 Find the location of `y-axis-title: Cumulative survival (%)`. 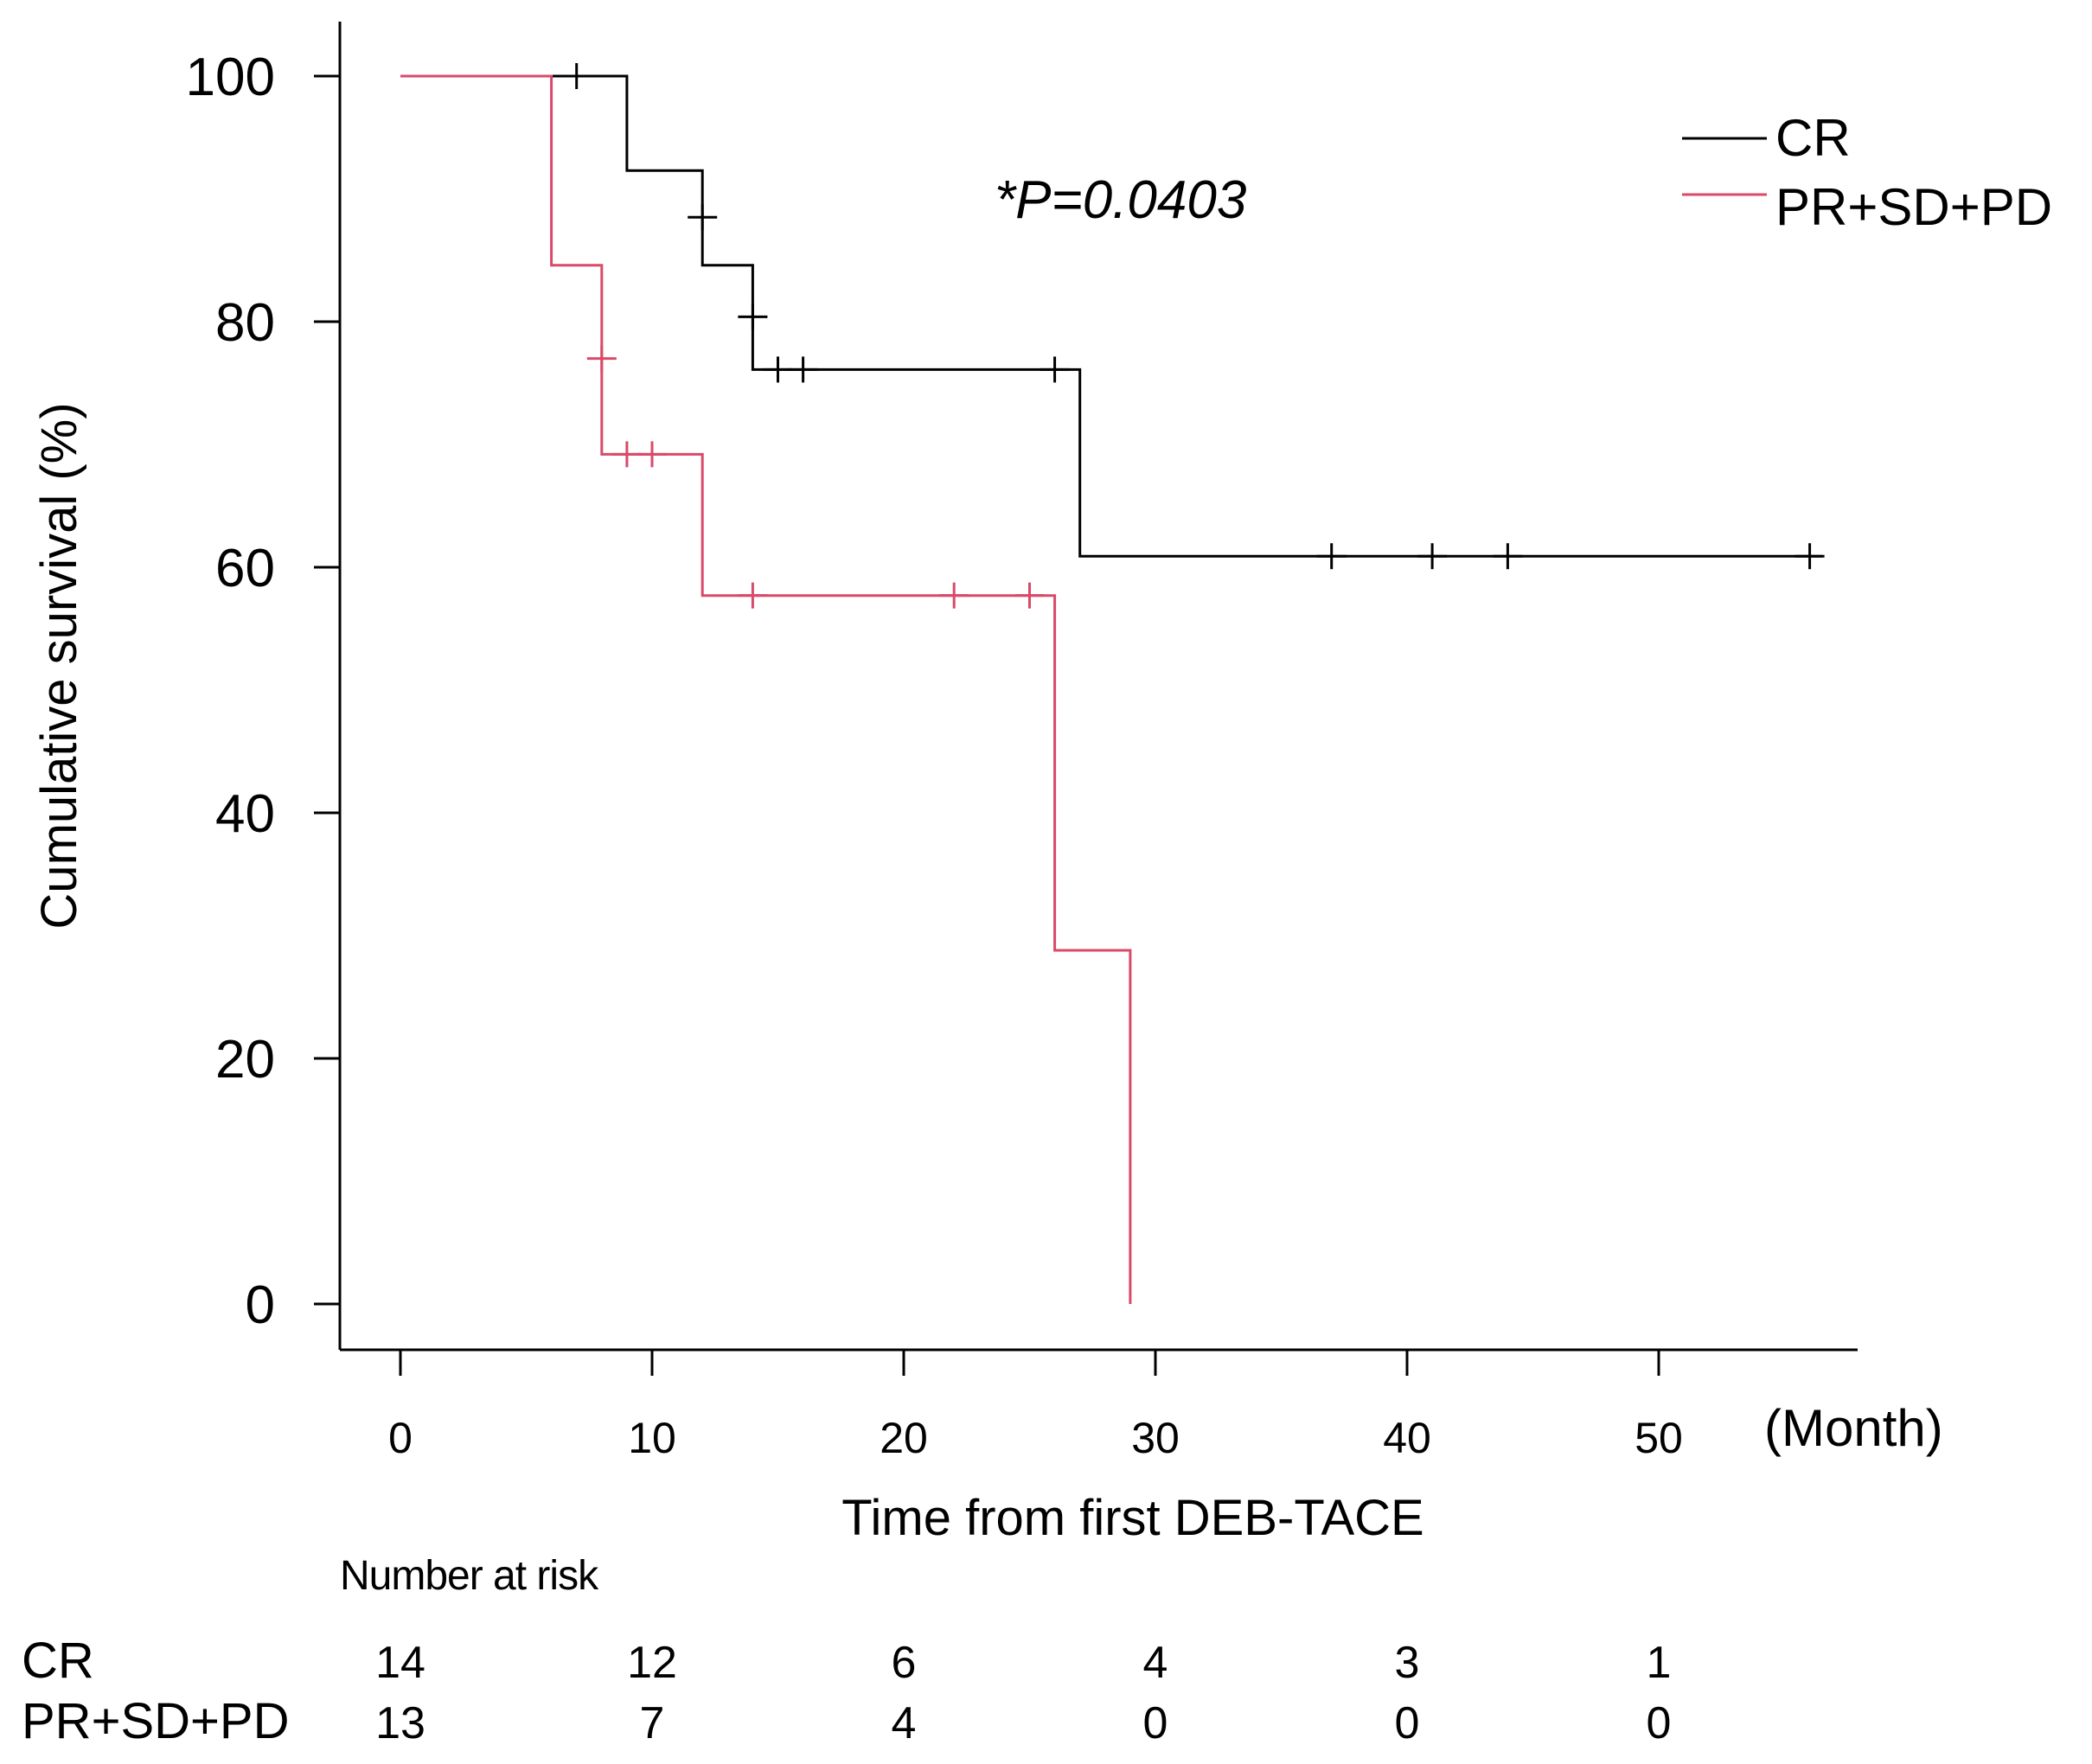

y-axis-title: Cumulative survival (%) is located at coordinates (59, 665).